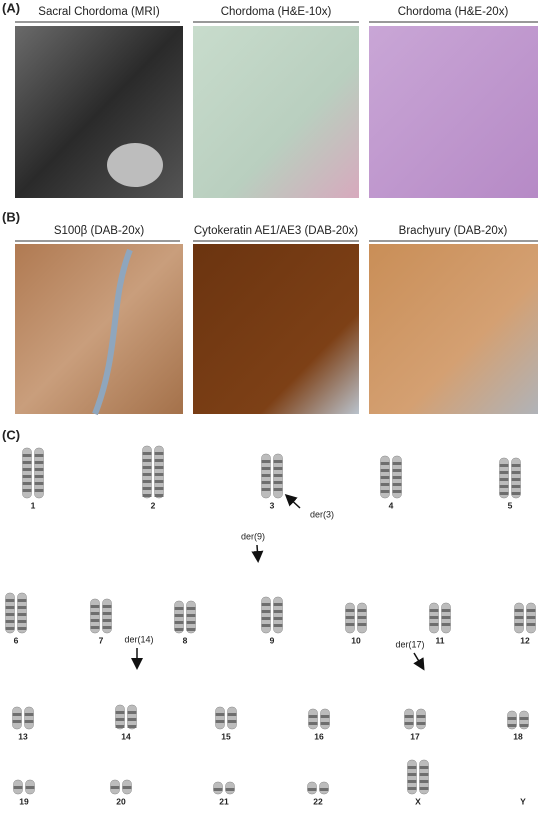 The image size is (545, 814). What do you see at coordinates (415, 736) in the screenshot?
I see `chromosome-label: 17` at bounding box center [415, 736].